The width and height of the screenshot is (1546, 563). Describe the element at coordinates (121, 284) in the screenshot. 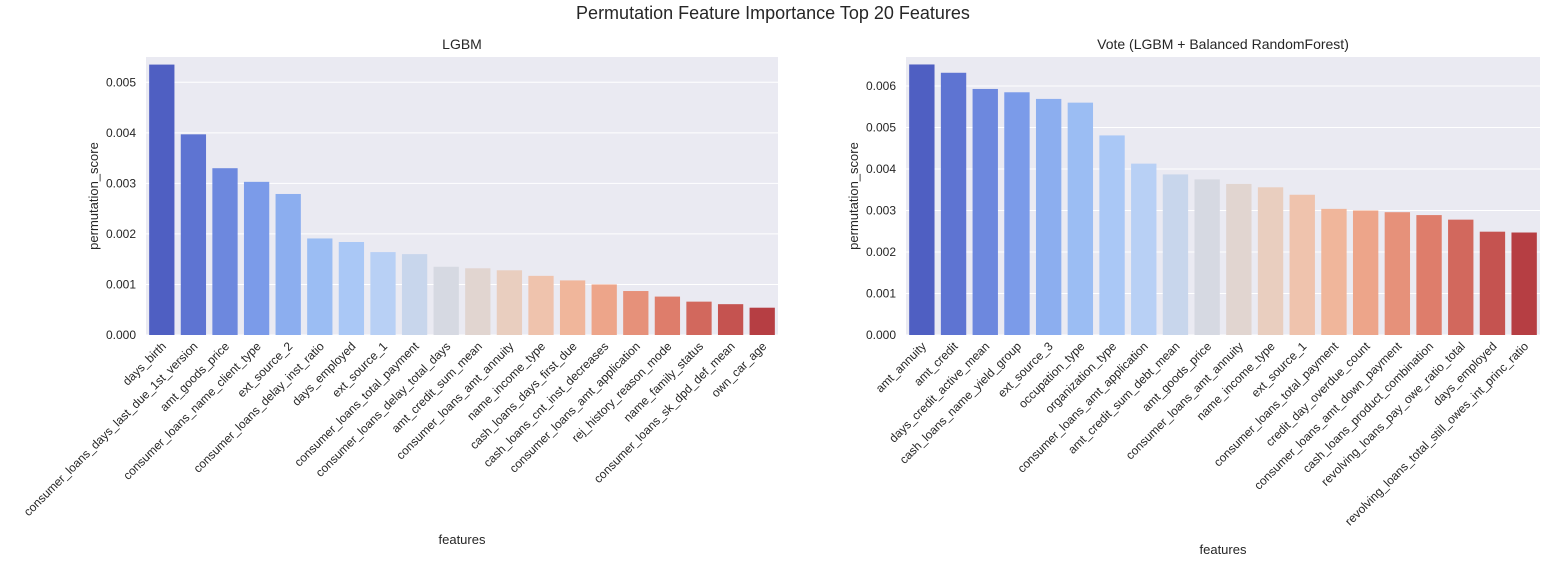

I see `chart1-ytick-label: 0.001` at that location.